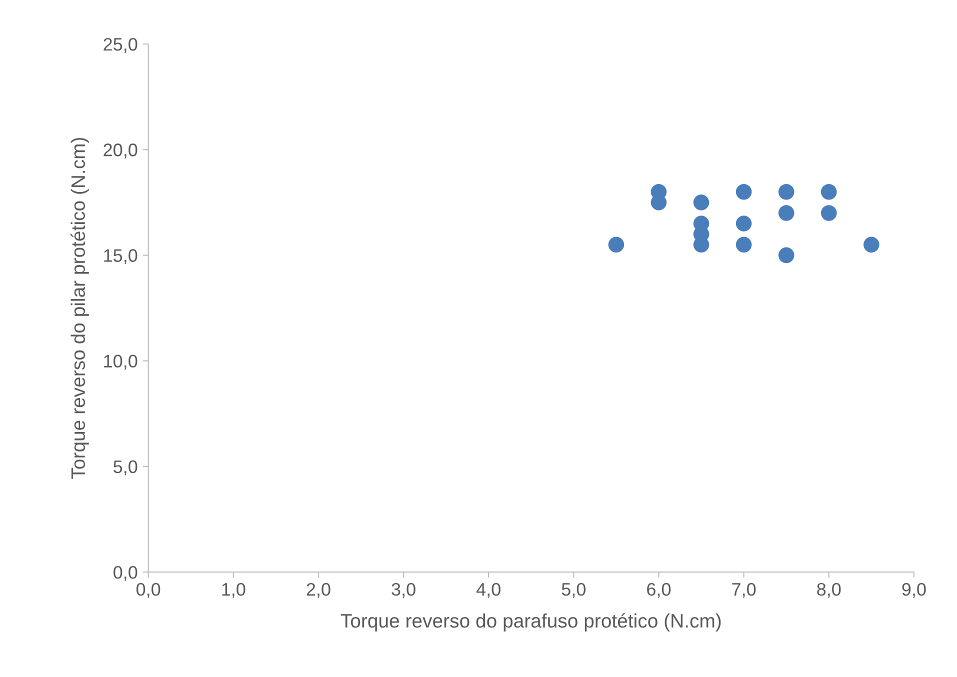 Image resolution: width=957 pixels, height=677 pixels. What do you see at coordinates (234, 590) in the screenshot?
I see `x-tick-label: 1,0` at bounding box center [234, 590].